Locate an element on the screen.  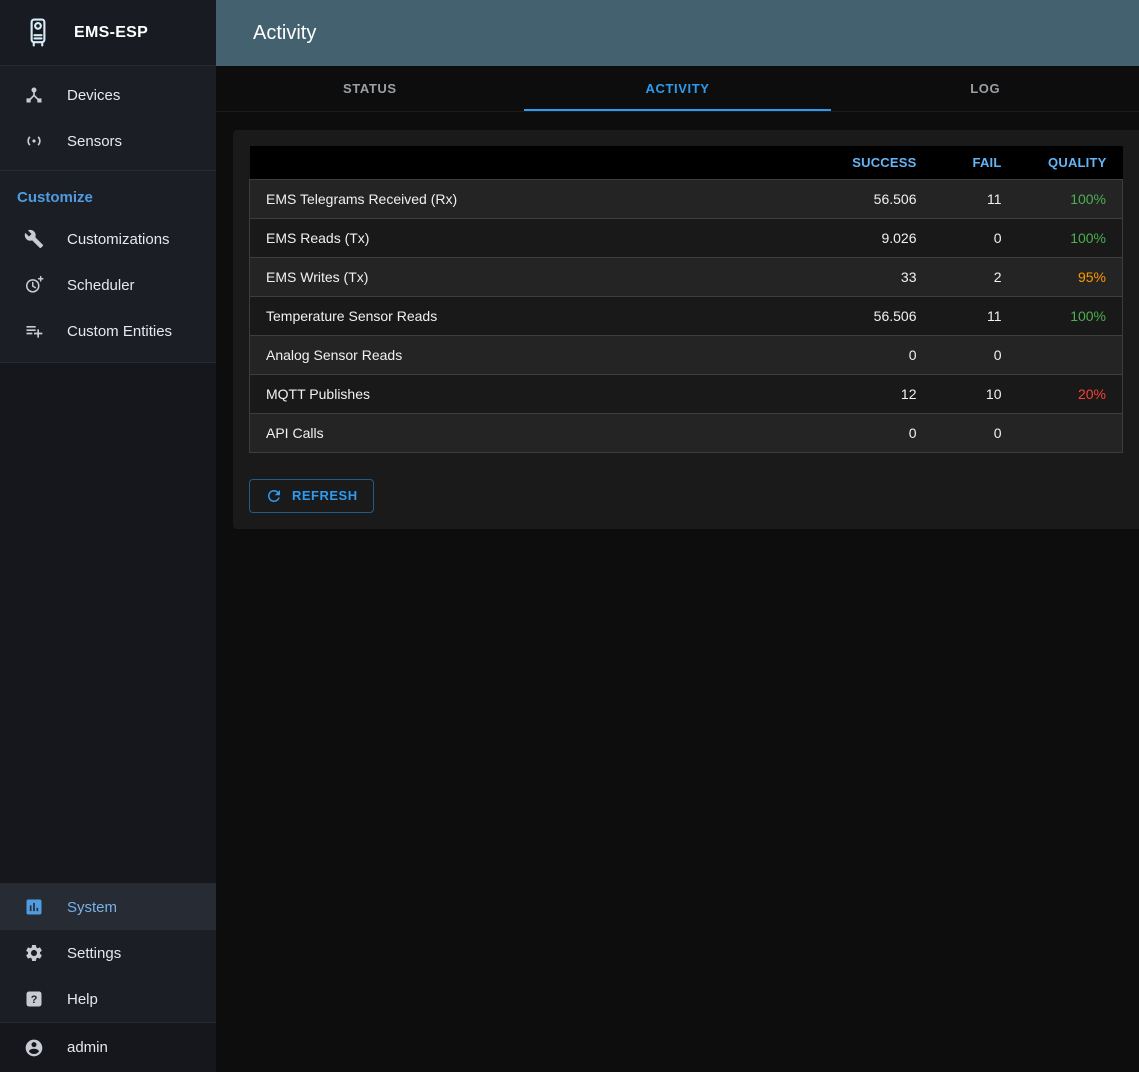
sidebar-item-customizations: Customizations is located at coordinates (108, 239).